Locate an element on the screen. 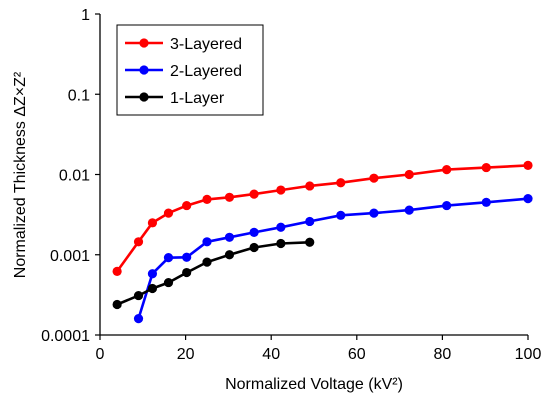 This screenshot has width=550, height=406. x-tick-label: 20 is located at coordinates (186, 354).